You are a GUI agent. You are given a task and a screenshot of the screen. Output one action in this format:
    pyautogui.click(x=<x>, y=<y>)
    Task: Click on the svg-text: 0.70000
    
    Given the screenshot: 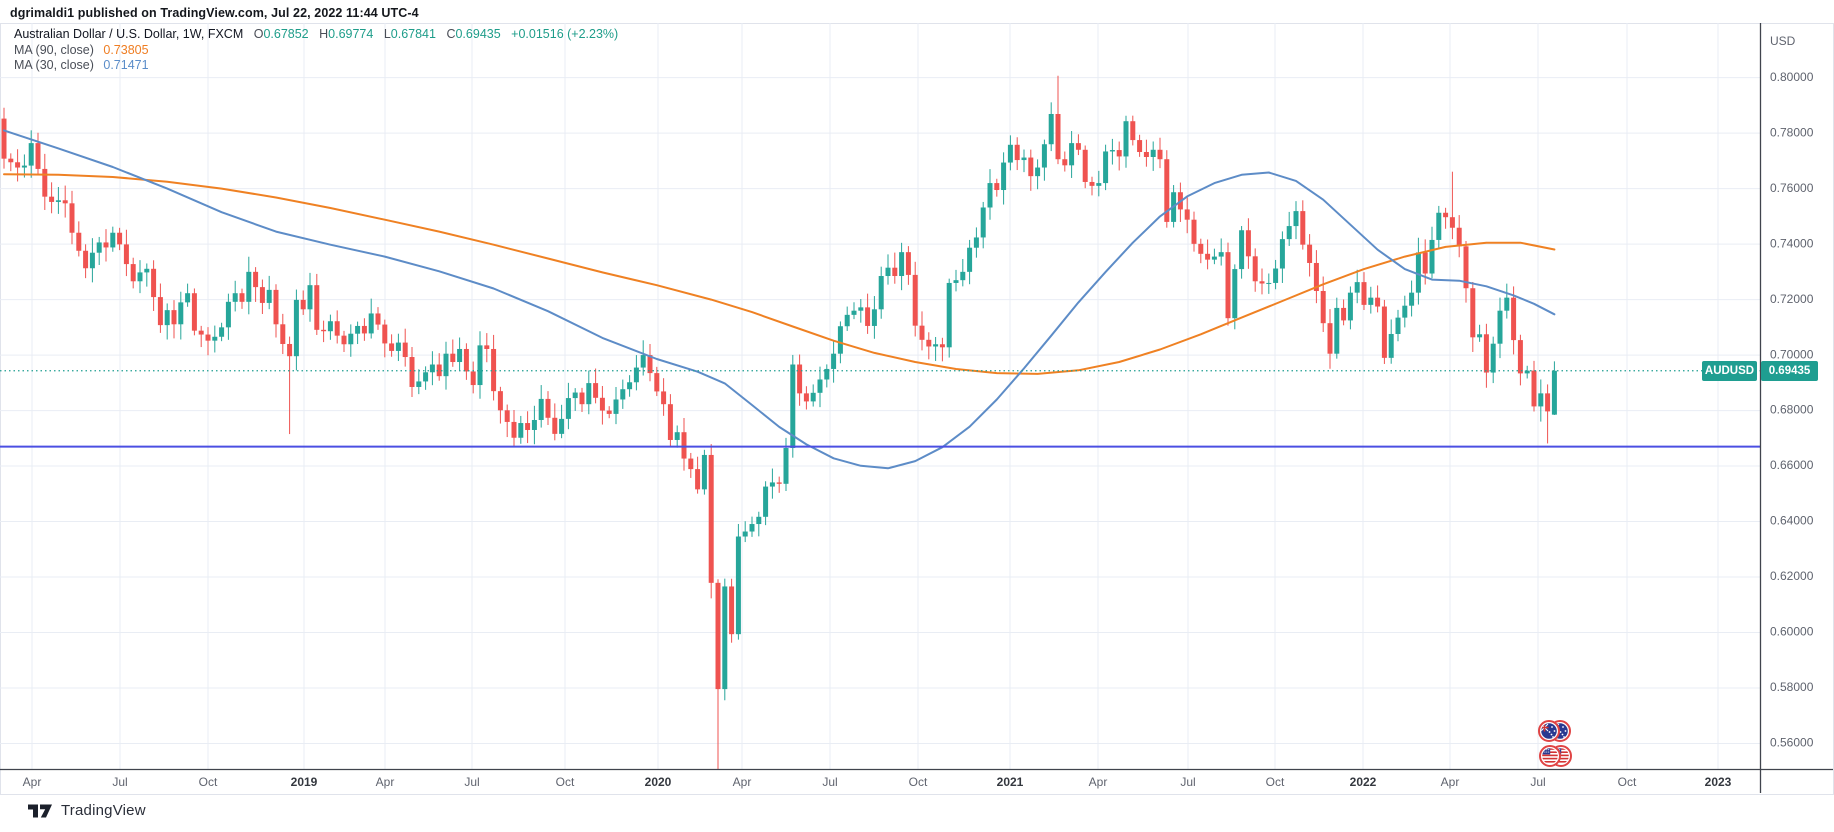 What is the action you would take?
    pyautogui.click(x=1792, y=354)
    